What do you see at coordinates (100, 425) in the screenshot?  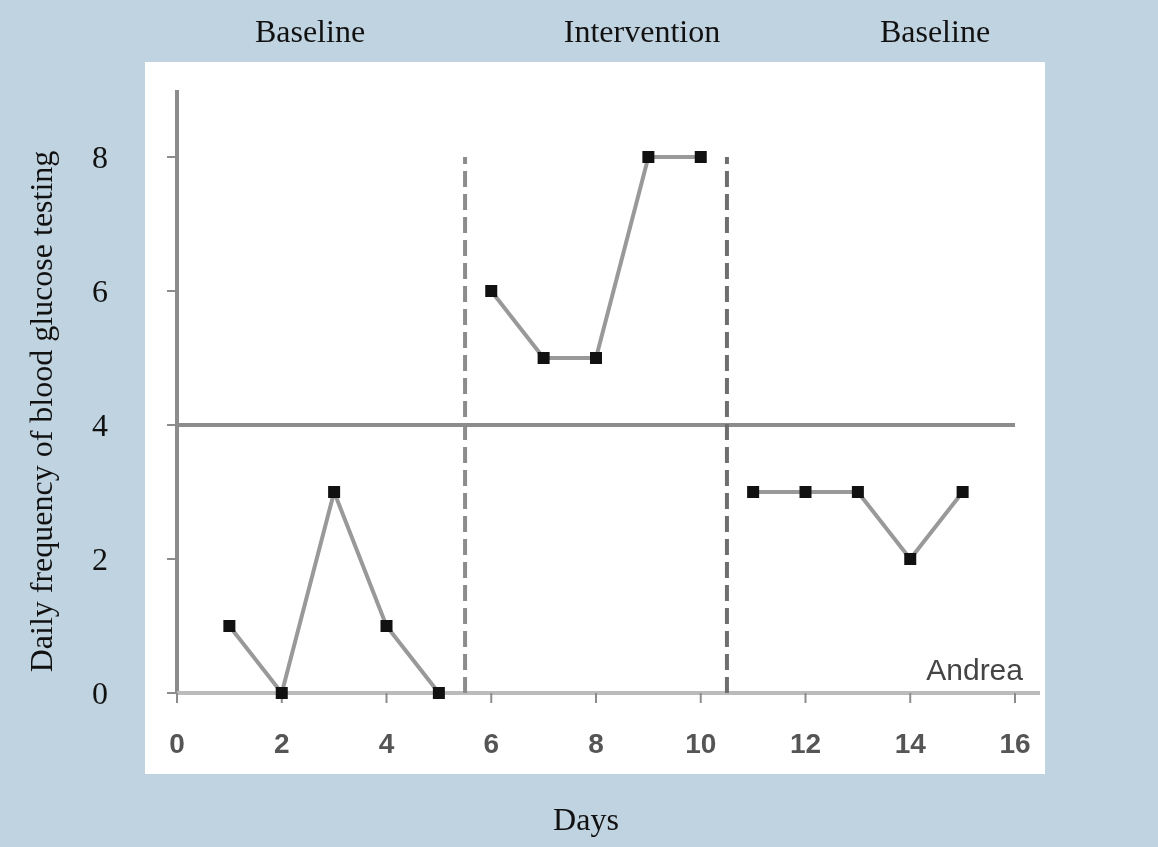 I see `y-tick-label: 4` at bounding box center [100, 425].